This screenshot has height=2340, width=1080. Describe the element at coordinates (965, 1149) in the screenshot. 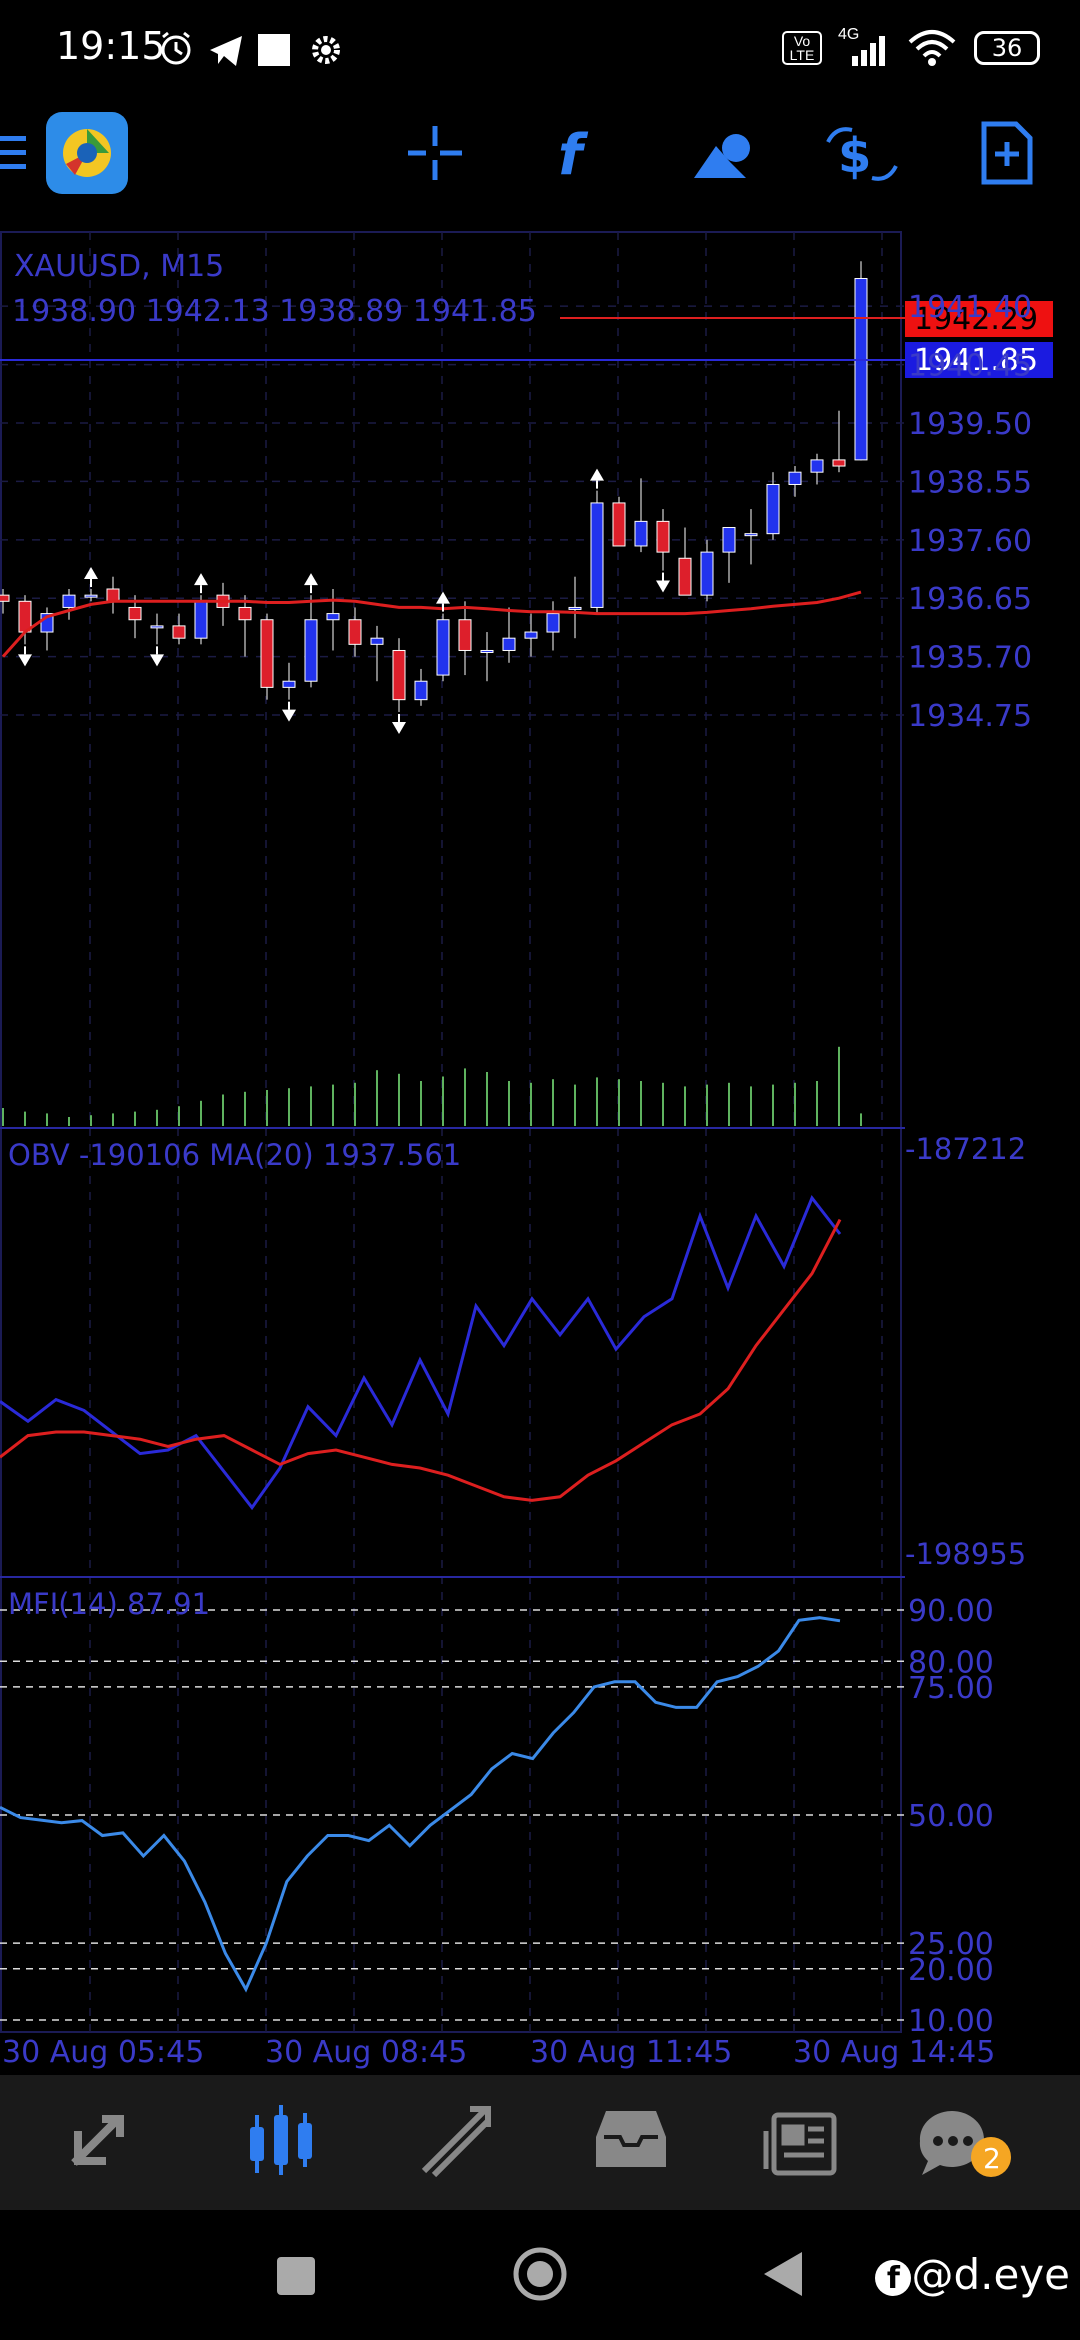

I see `obv-top-value: -187212` at that location.